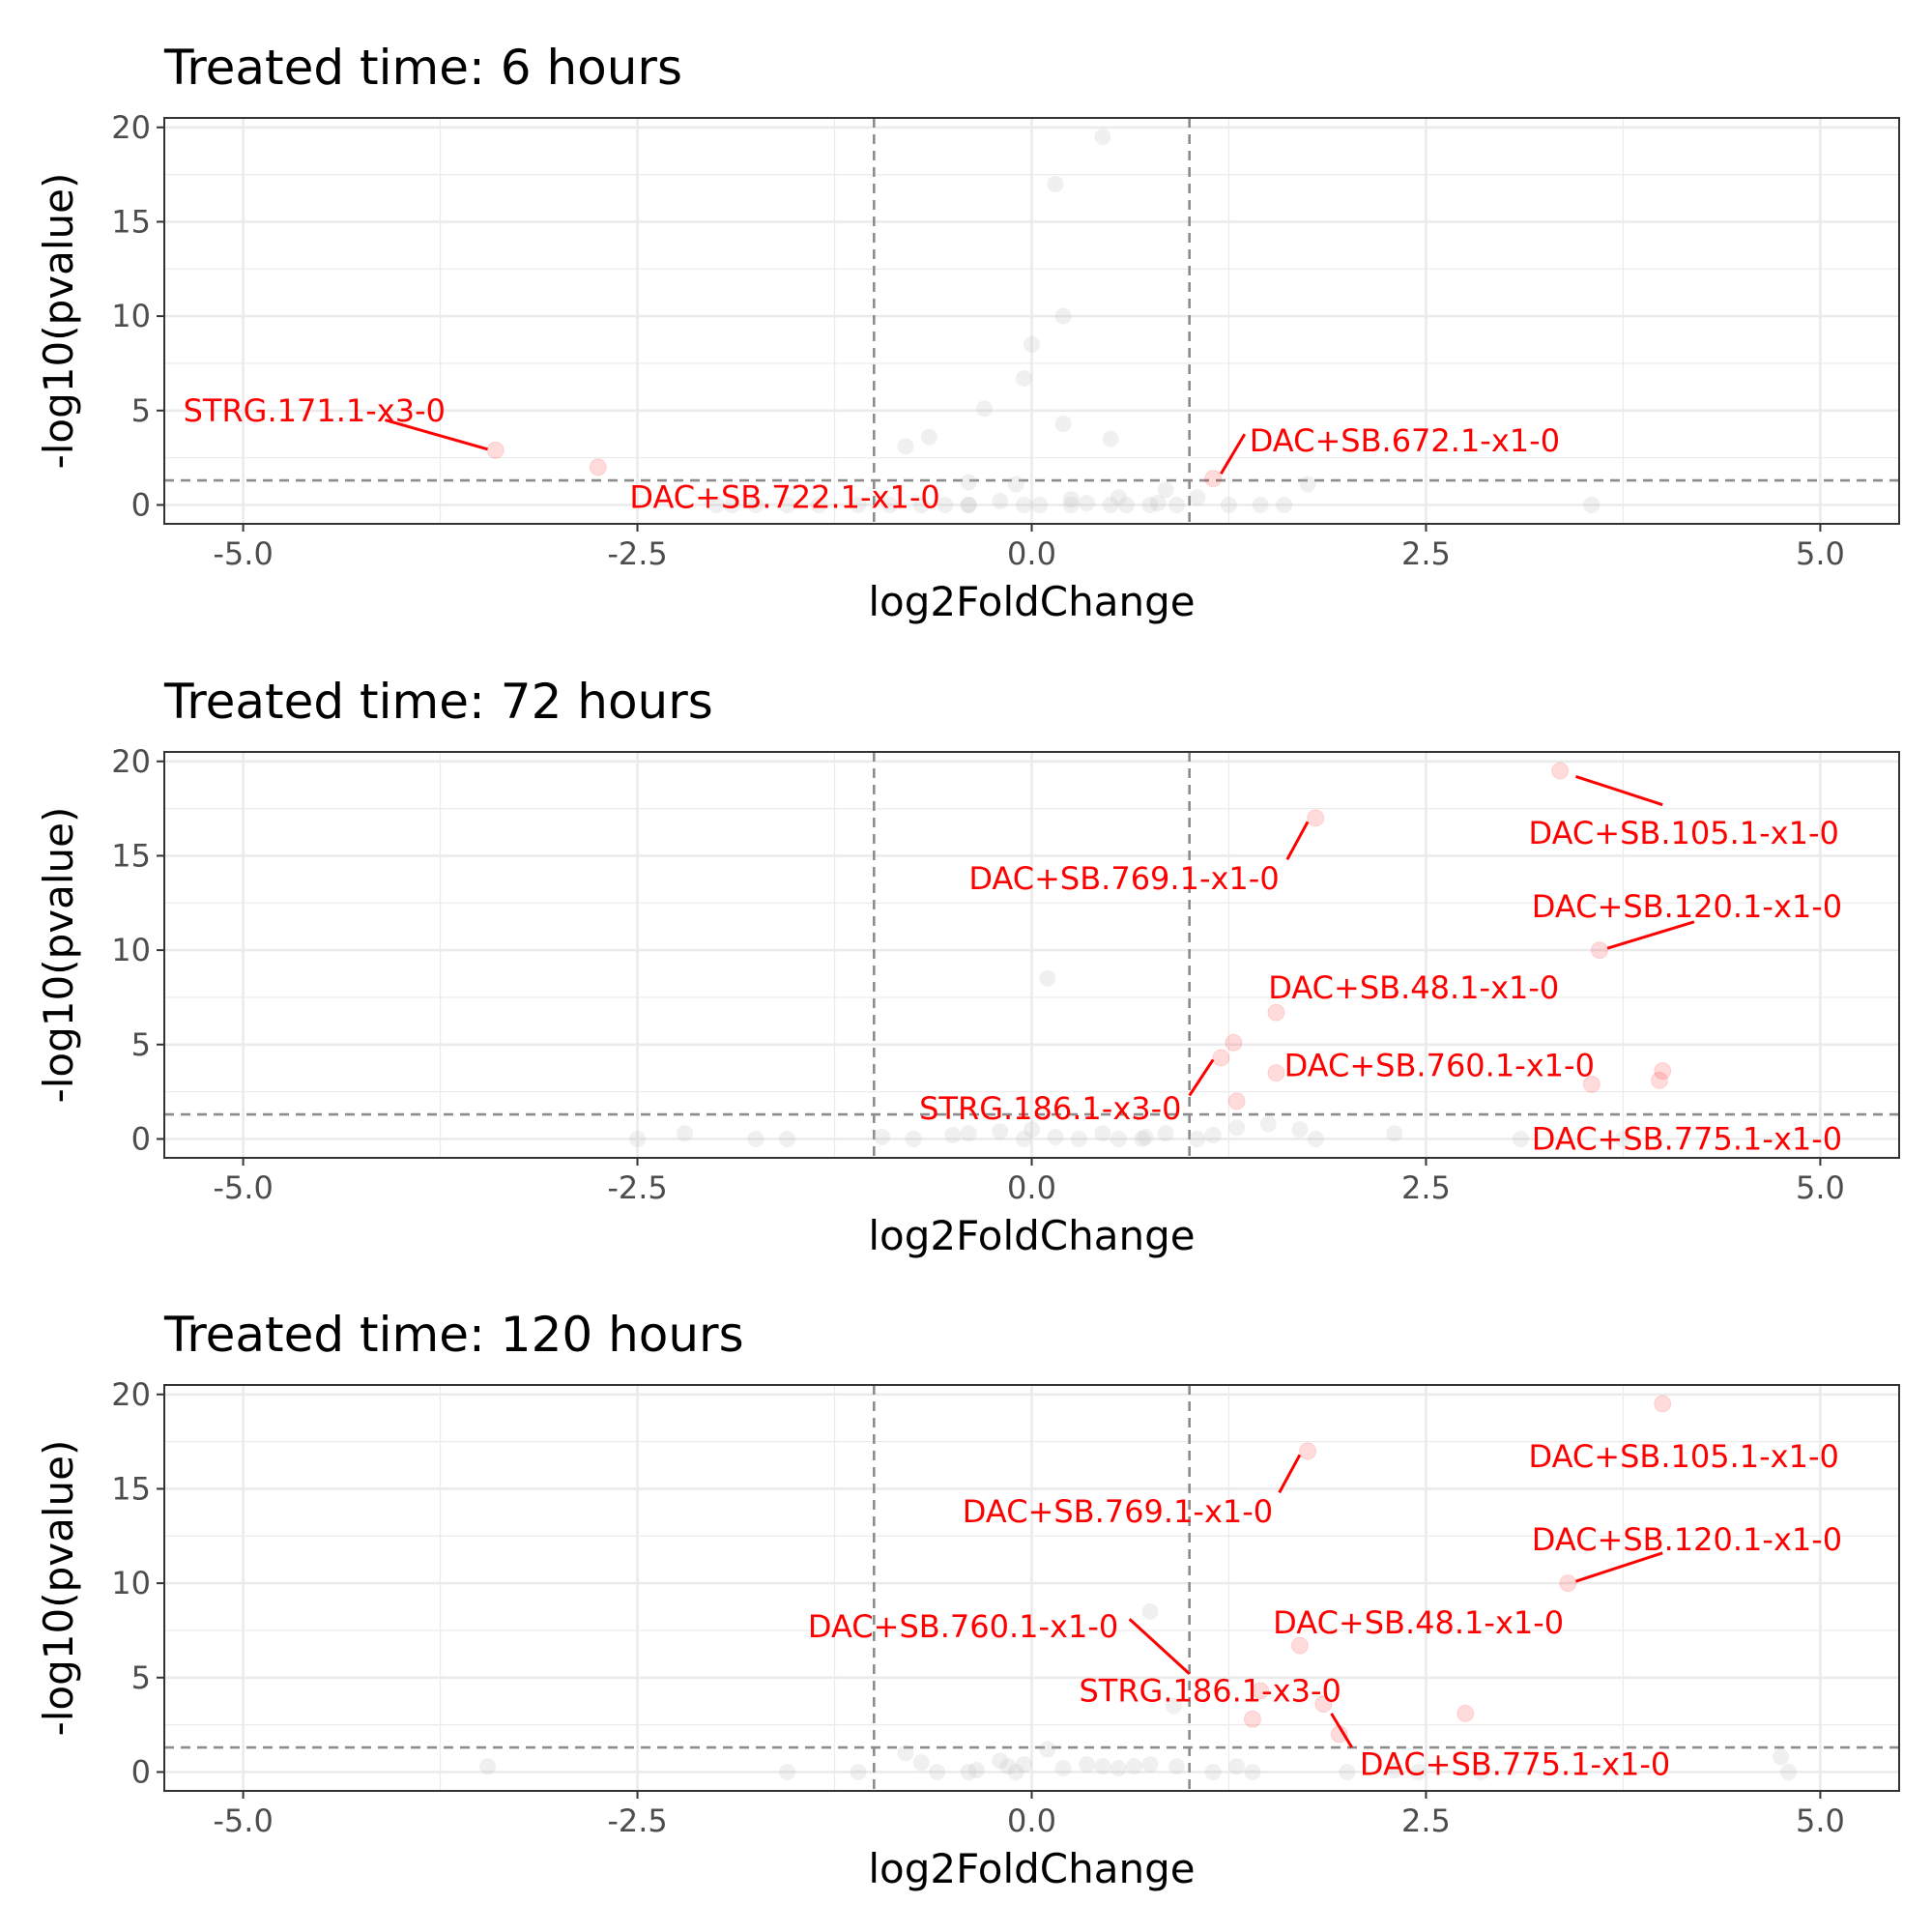 The image size is (1932, 1932). Describe the element at coordinates (963, 1626) in the screenshot. I see `gene-label: DAC+SB.760.1-x1-0` at that location.